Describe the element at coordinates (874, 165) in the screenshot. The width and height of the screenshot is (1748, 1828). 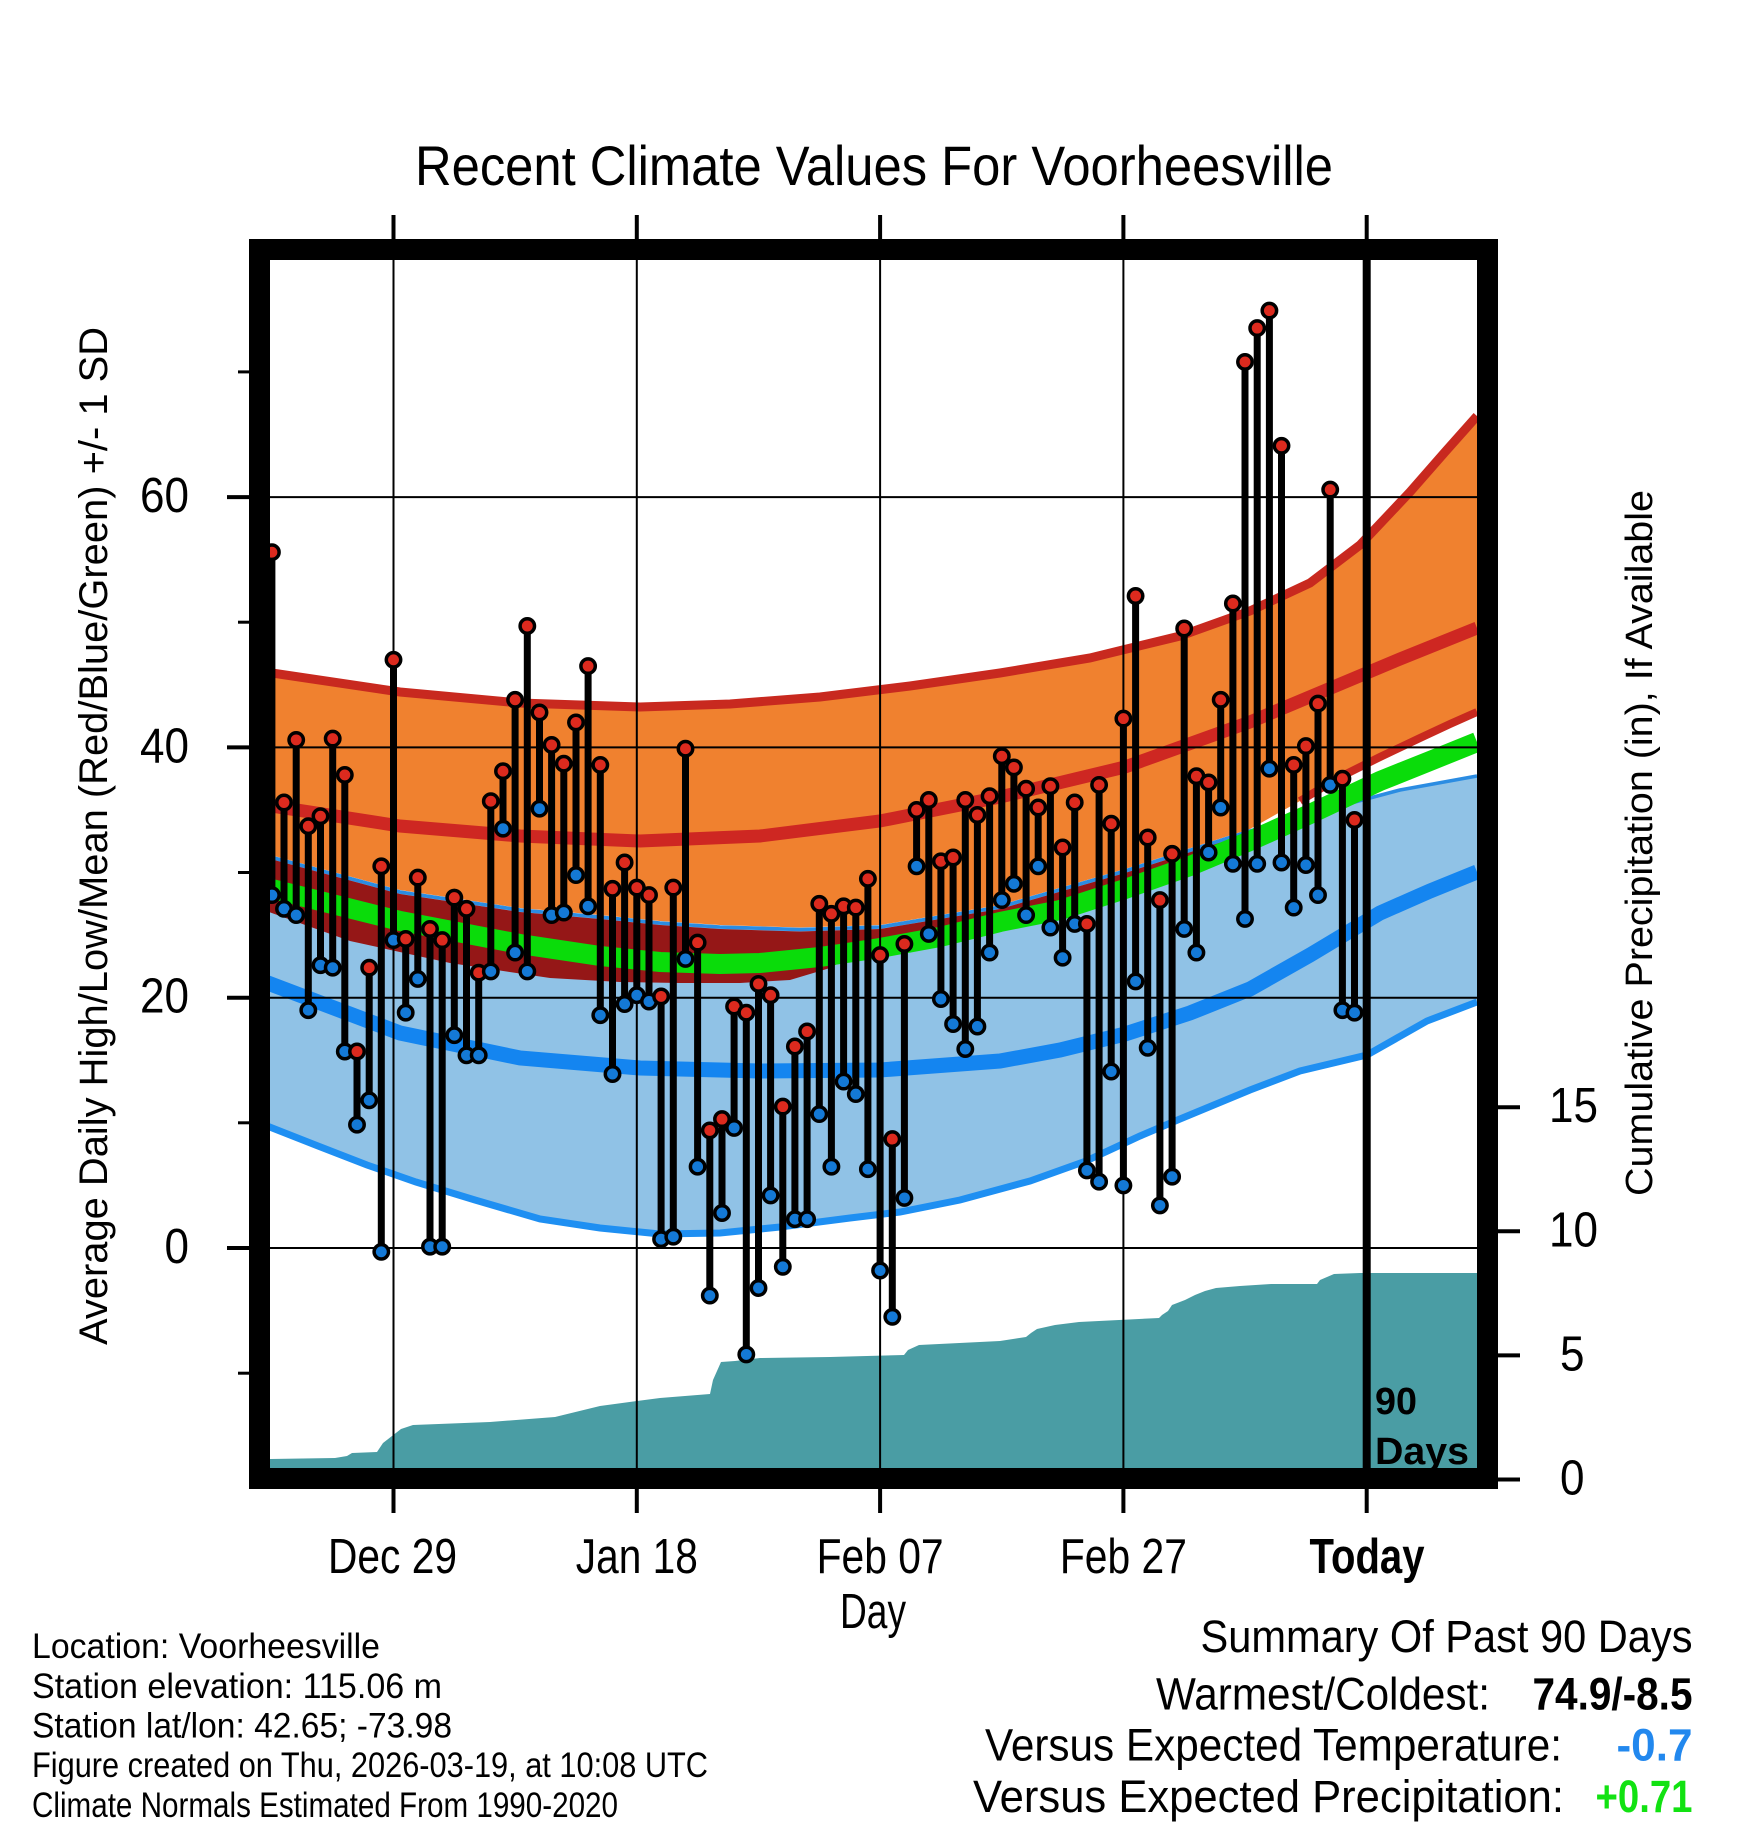
I see `svg-text:Recent Climate Values For Voor: Recent Climate Values For Voorheesville` at that location.